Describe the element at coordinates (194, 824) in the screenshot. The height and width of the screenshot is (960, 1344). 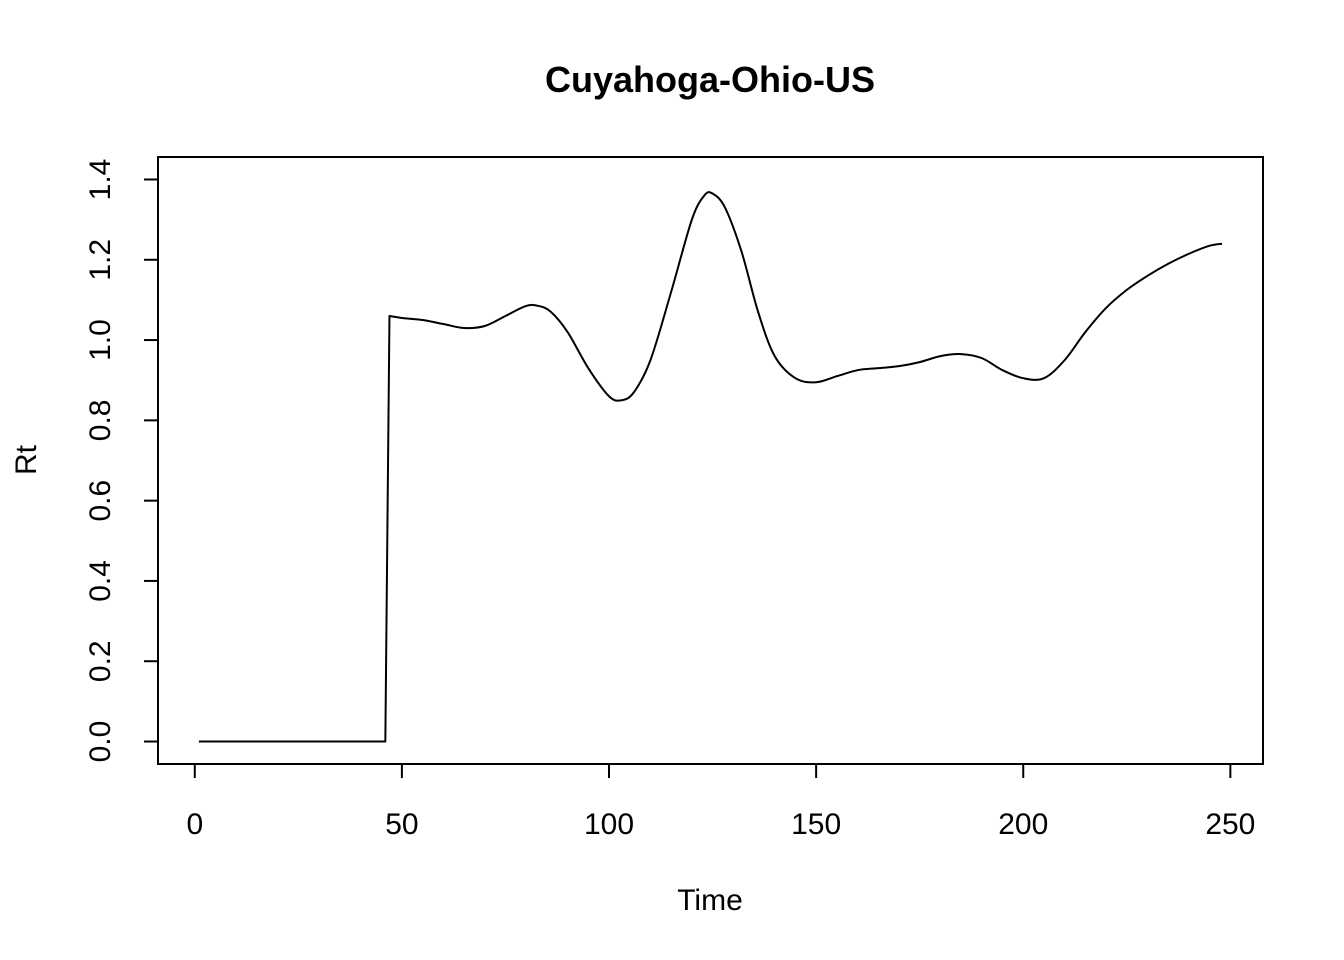
I see `x-tick-label: 0` at that location.